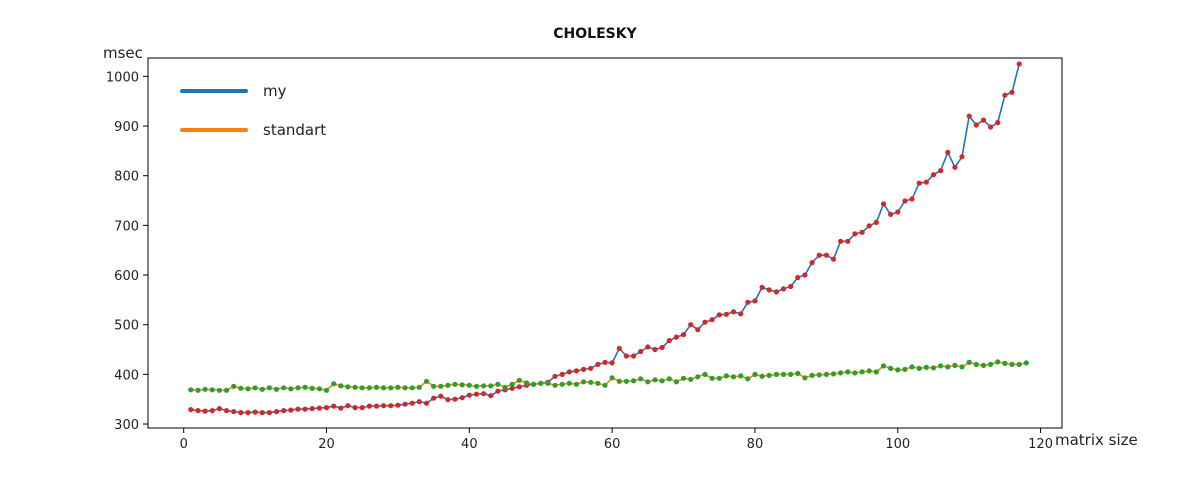 The width and height of the screenshot is (1180, 480). I want to click on y-tick-label: 600, so click(126, 276).